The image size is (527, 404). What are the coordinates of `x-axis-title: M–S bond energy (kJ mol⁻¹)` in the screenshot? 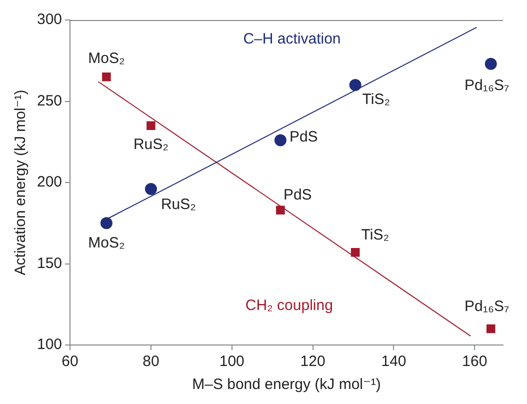 It's located at (286, 385).